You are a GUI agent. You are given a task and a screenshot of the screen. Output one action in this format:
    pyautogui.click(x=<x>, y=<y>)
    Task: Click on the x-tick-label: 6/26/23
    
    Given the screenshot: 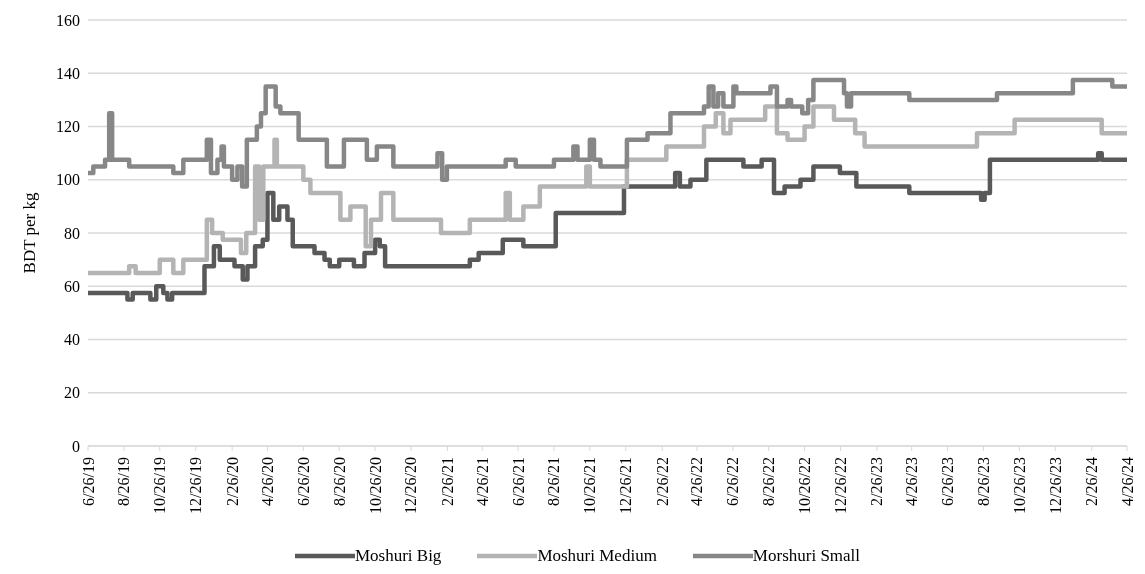 What is the action you would take?
    pyautogui.click(x=948, y=481)
    